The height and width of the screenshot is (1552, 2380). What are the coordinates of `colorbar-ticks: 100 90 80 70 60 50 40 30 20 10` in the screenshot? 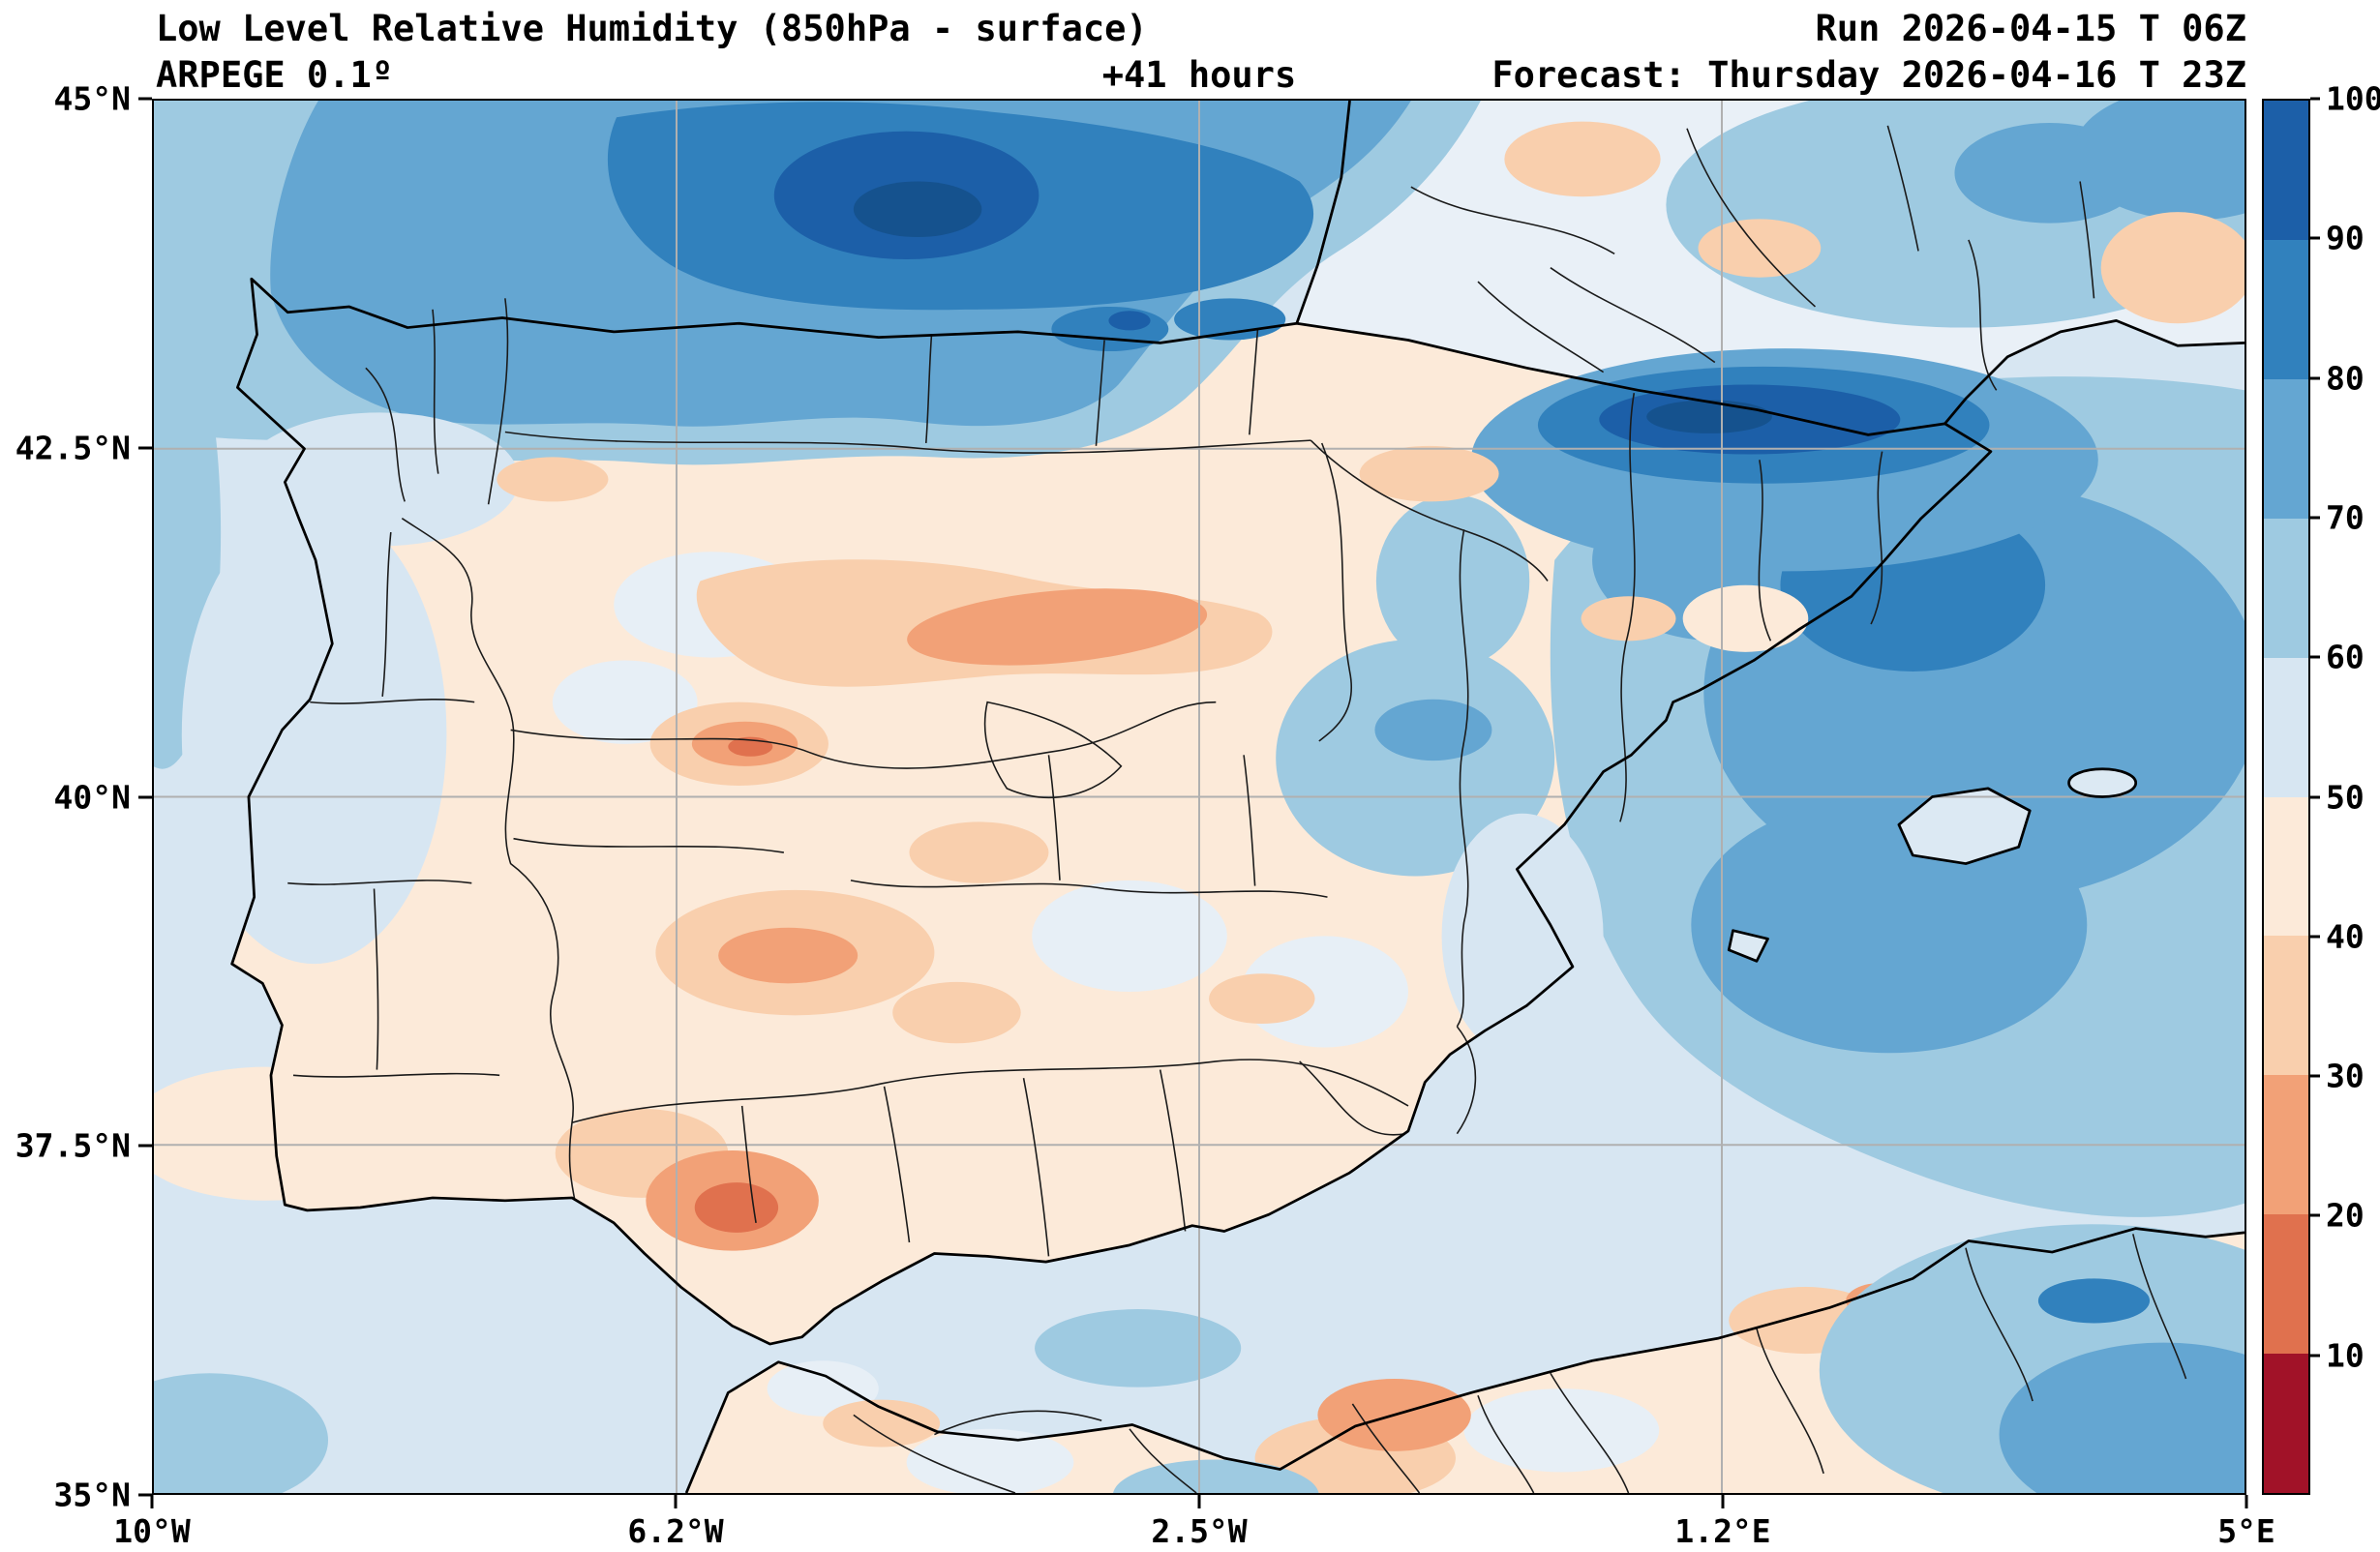 It's located at (2345, 788).